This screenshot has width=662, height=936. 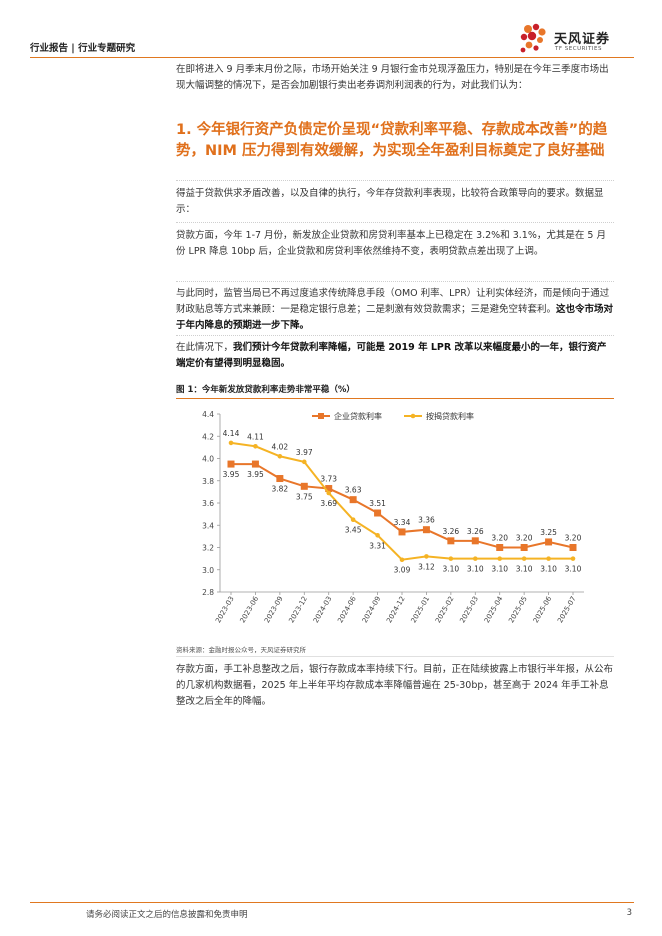 I want to click on data-label-series-1: 3.36, so click(x=426, y=520).